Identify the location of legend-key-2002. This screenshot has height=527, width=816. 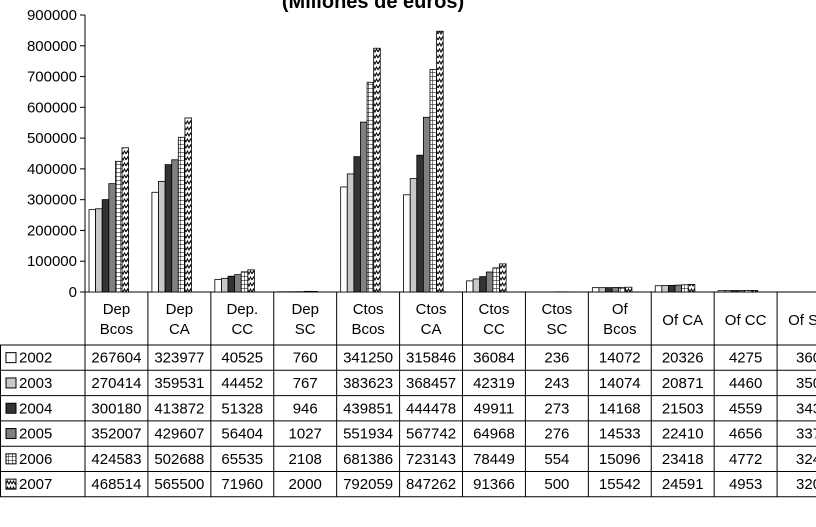
(11, 358).